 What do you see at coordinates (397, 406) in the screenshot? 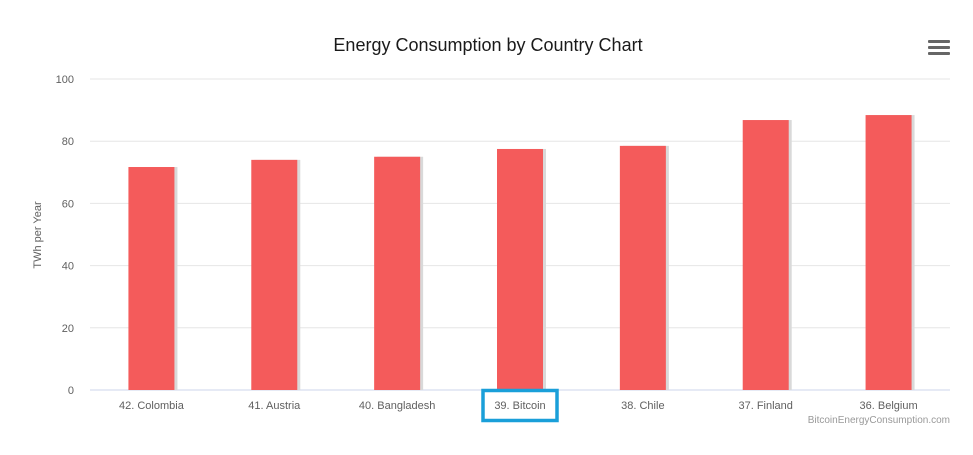
I see `x-tick-label: 40. Bangladesh` at bounding box center [397, 406].